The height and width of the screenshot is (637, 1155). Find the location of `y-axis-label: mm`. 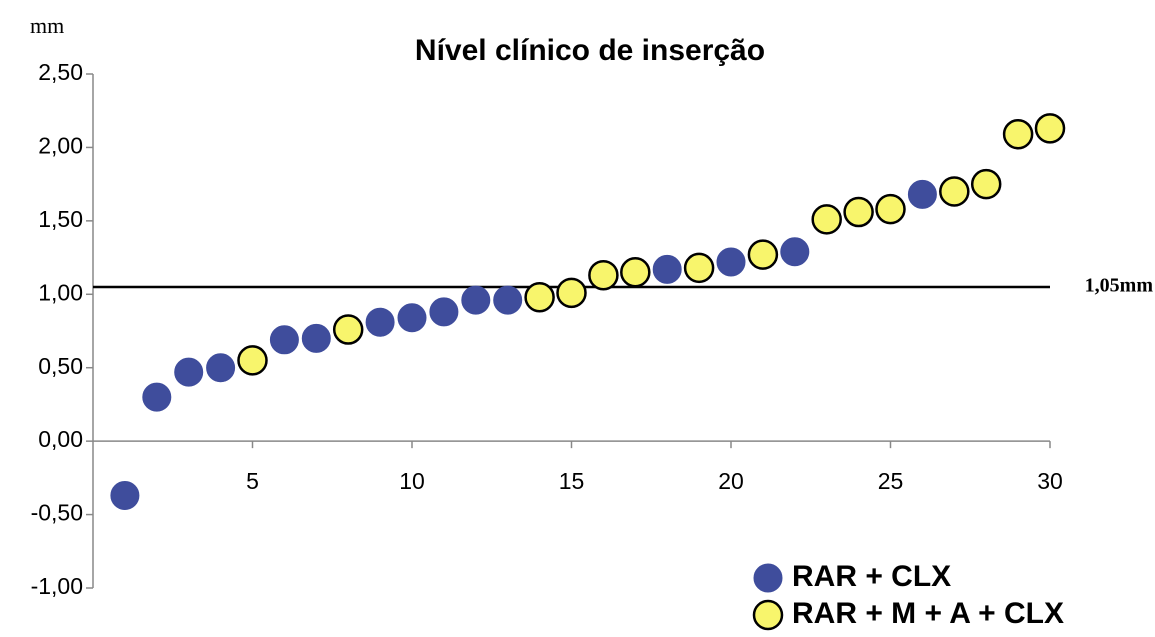

y-axis-label: mm is located at coordinates (47, 25).